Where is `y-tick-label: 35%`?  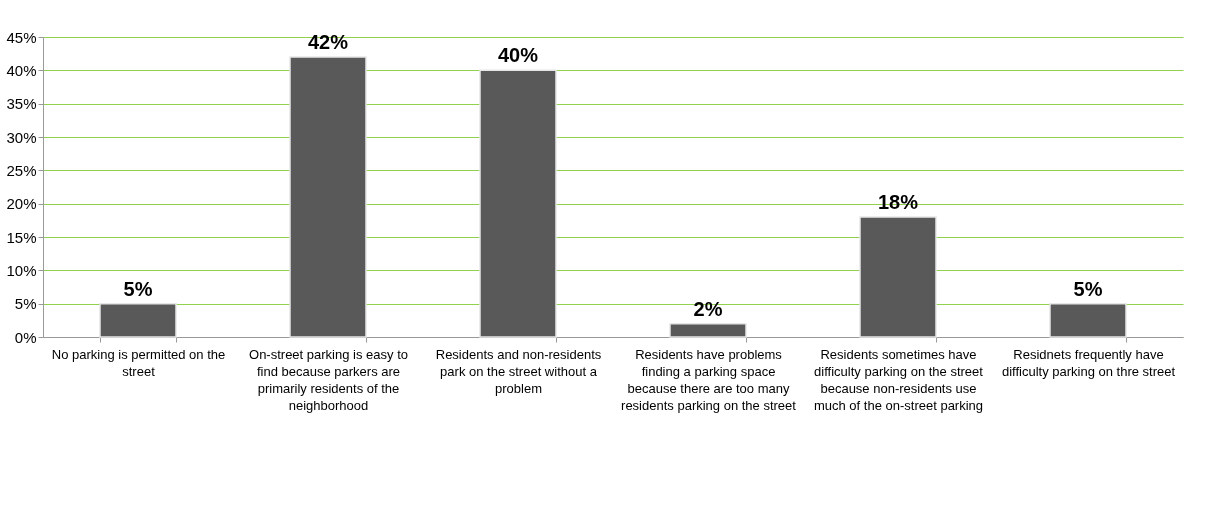
y-tick-label: 35% is located at coordinates (21, 104).